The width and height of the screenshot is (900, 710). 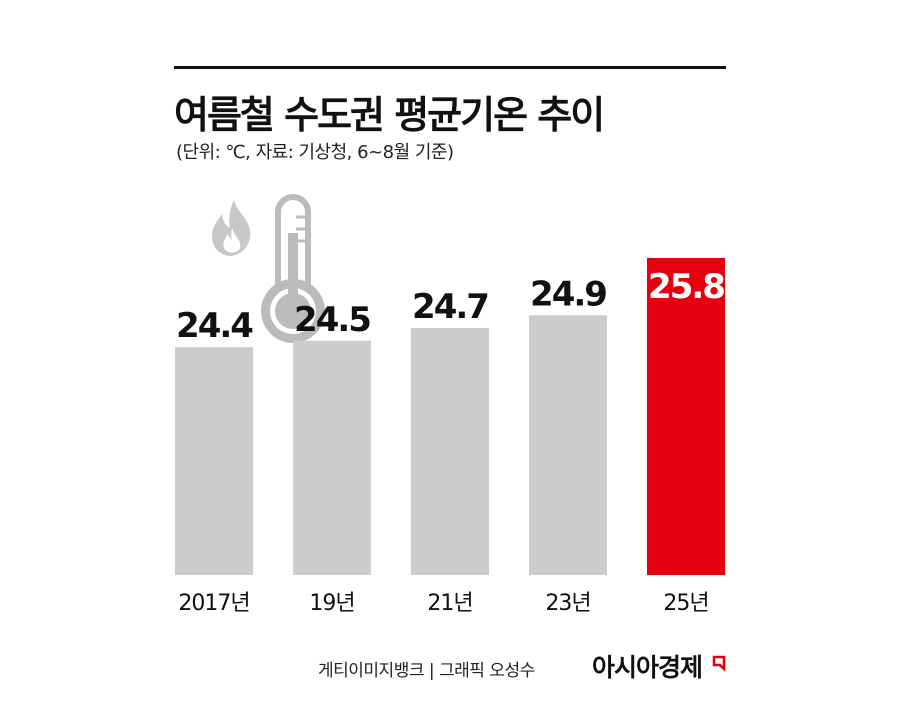 What do you see at coordinates (389, 115) in the screenshot?
I see `chart-title: 여름철 수도권 평균기온 추이` at bounding box center [389, 115].